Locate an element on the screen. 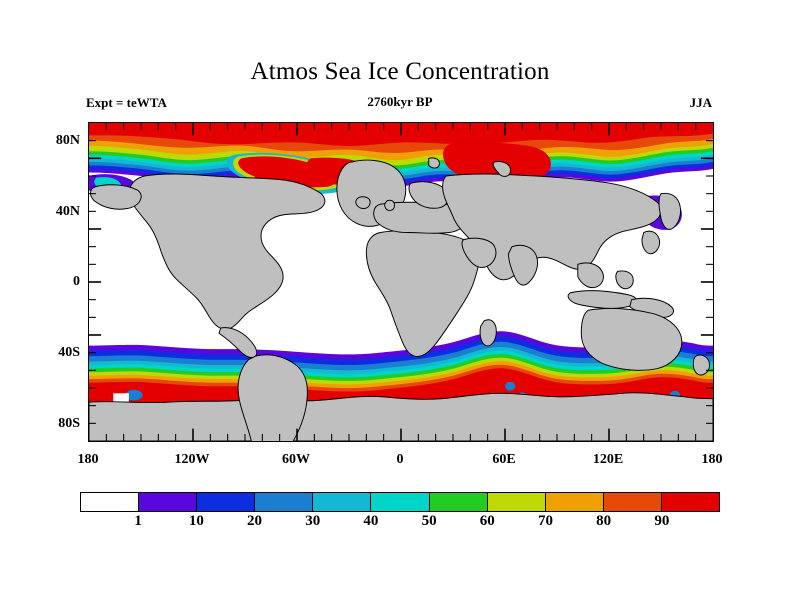 Image resolution: width=800 pixels, height=600 pixels. land-novaya-zemlya is located at coordinates (501, 169).